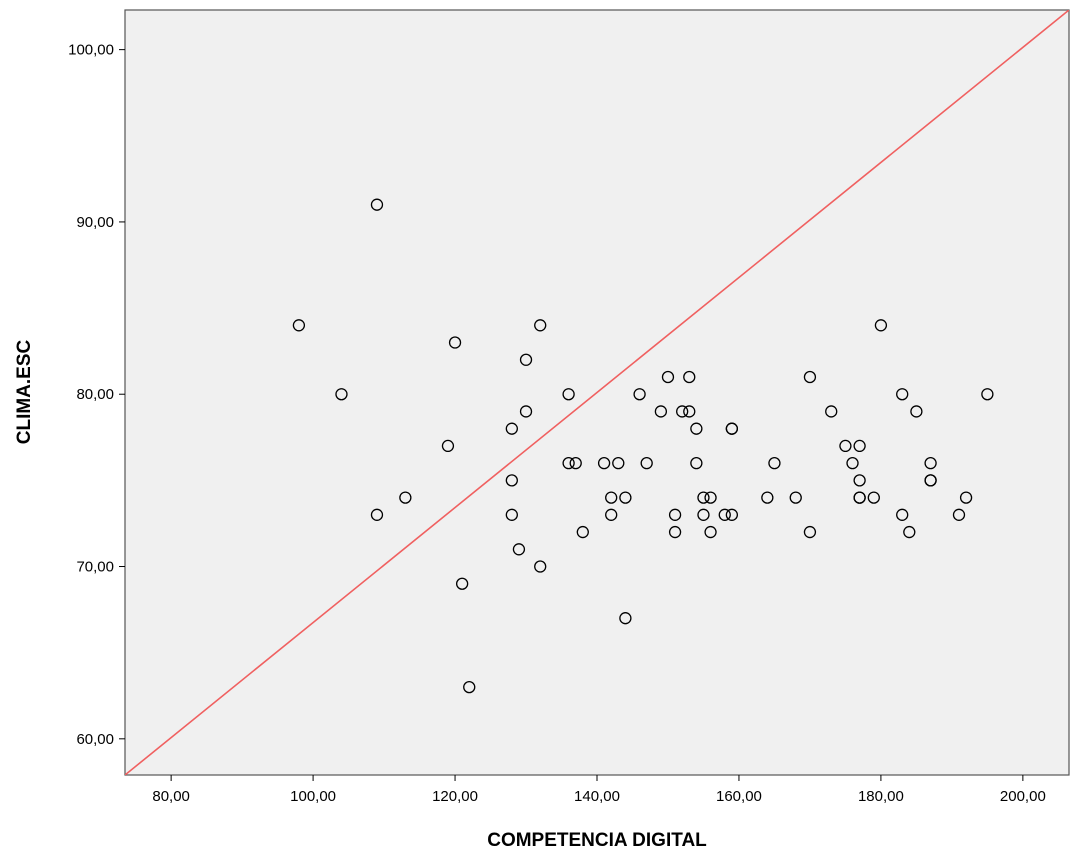 Image resolution: width=1070 pixels, height=861 pixels. I want to click on y-tick-label: 60,00, so click(95, 739).